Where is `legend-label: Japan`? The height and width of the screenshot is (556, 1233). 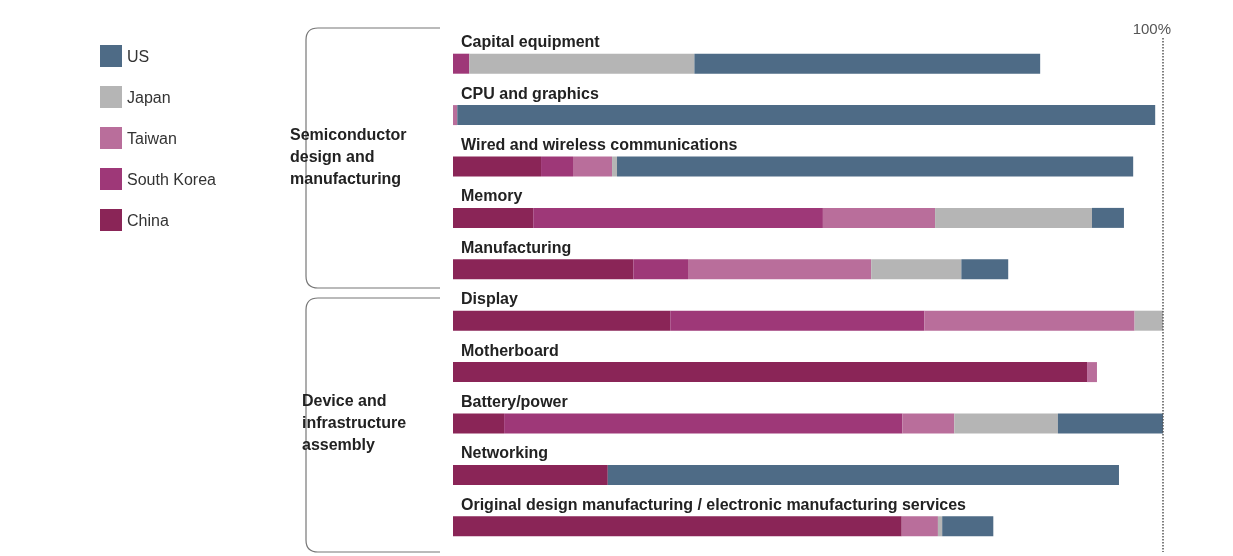 legend-label: Japan is located at coordinates (149, 97).